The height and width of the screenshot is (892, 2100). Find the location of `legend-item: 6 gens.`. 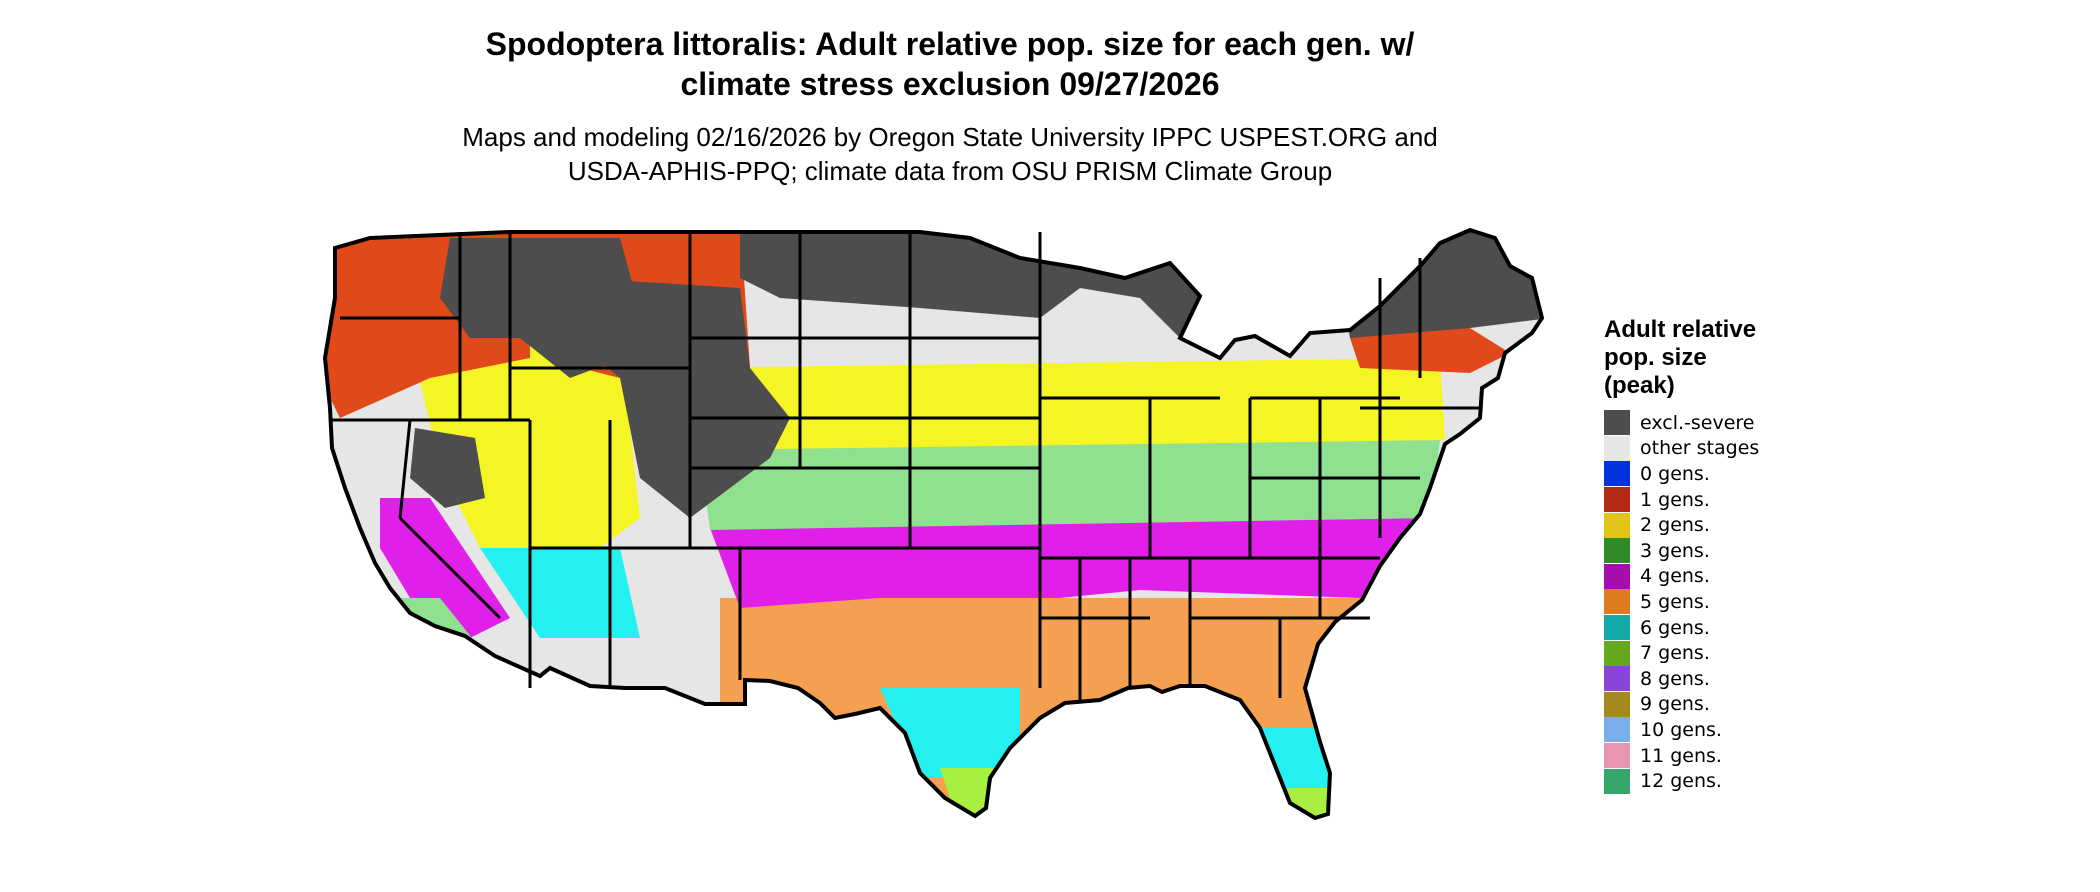

legend-item: 6 gens. is located at coordinates (1681, 628).